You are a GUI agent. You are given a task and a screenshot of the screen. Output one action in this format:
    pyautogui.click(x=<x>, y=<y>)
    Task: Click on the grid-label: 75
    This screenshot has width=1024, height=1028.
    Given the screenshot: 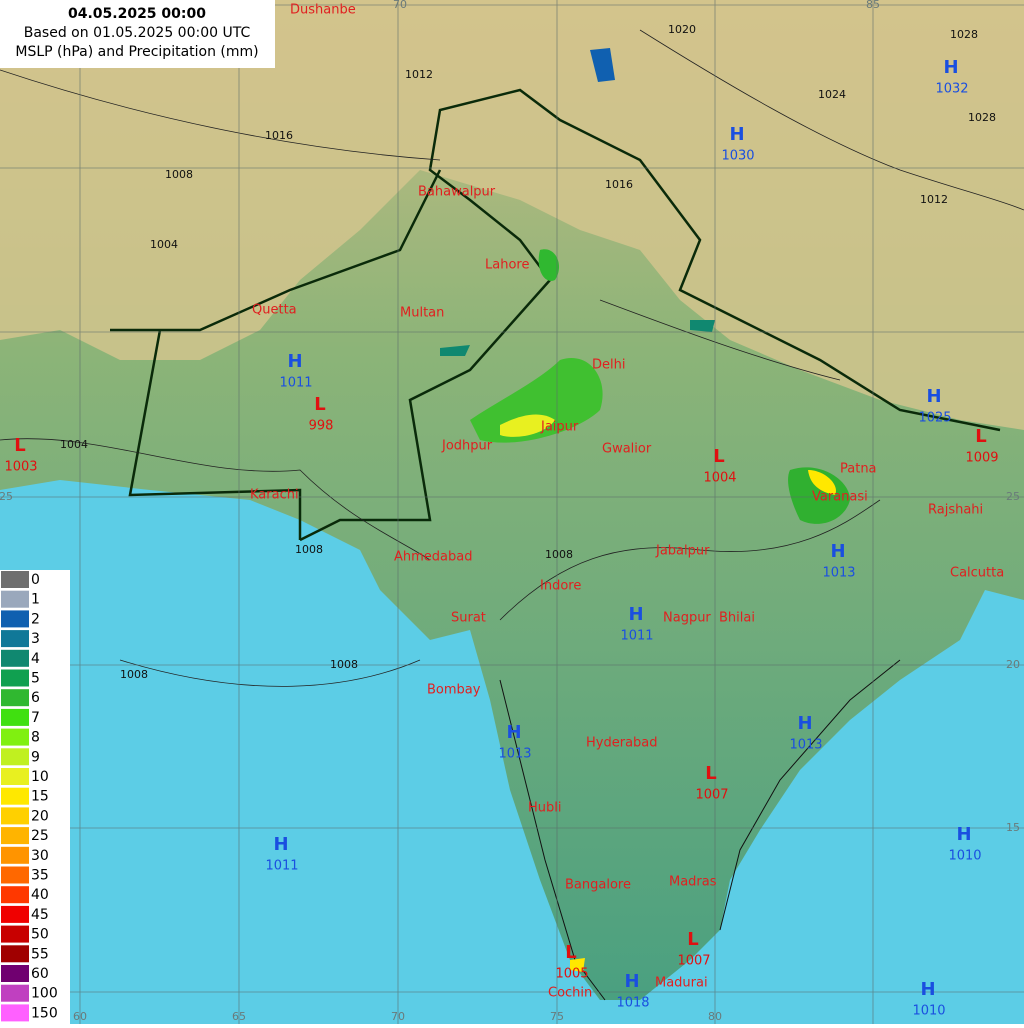 What is the action you would take?
    pyautogui.click(x=557, y=1016)
    